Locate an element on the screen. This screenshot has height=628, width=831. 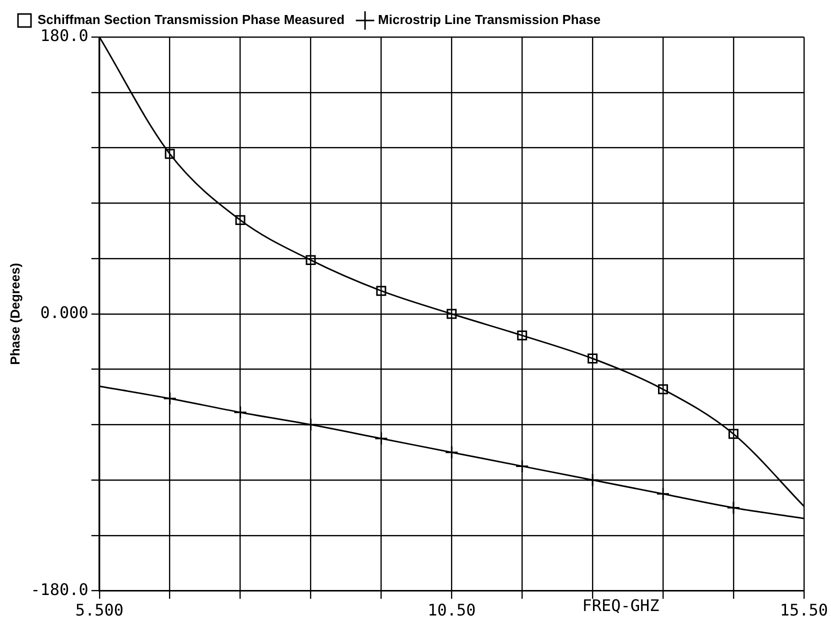
legend-label: Microstrip Line Transmission Phase is located at coordinates (489, 20).